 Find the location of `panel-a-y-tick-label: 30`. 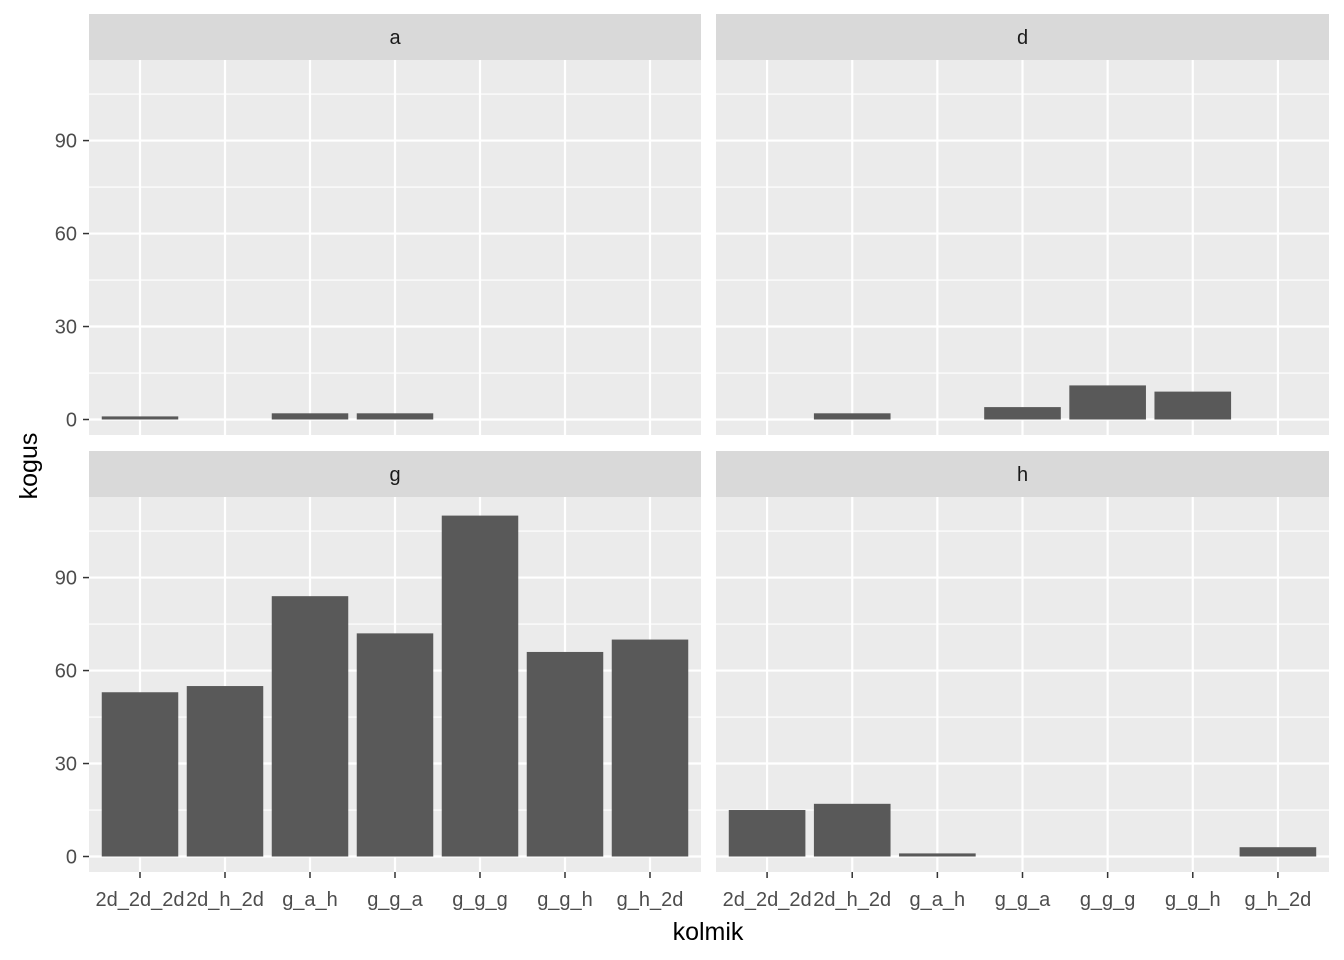

panel-a-y-tick-label: 30 is located at coordinates (66, 328).